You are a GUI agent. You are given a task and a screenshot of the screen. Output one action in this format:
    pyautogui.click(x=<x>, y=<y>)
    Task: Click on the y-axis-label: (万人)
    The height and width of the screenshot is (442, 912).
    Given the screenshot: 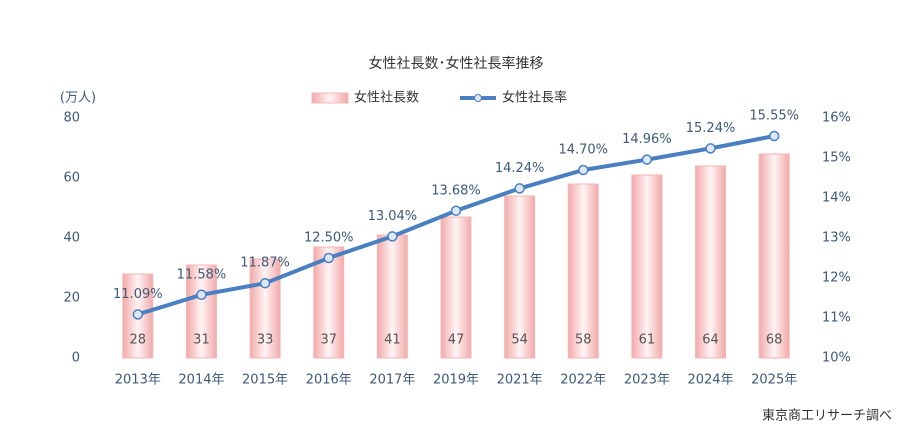 What is the action you would take?
    pyautogui.click(x=78, y=98)
    